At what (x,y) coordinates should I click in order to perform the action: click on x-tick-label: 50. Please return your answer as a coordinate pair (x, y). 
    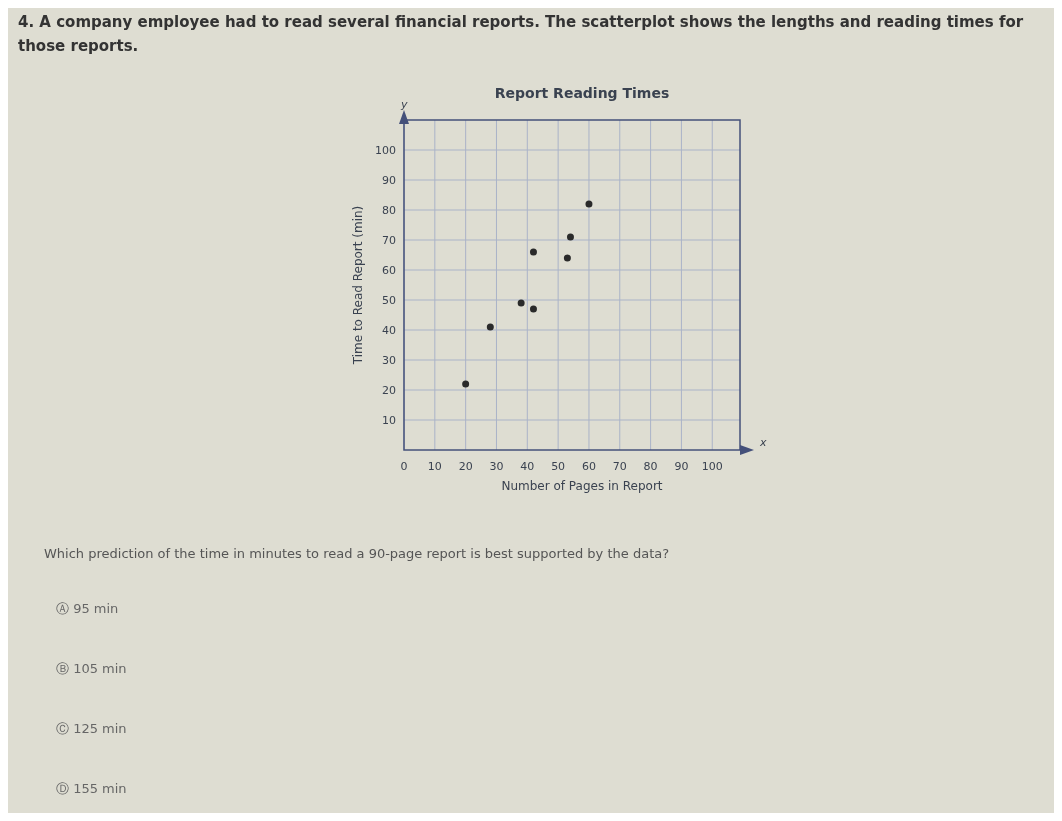
    Looking at the image, I should click on (558, 466).